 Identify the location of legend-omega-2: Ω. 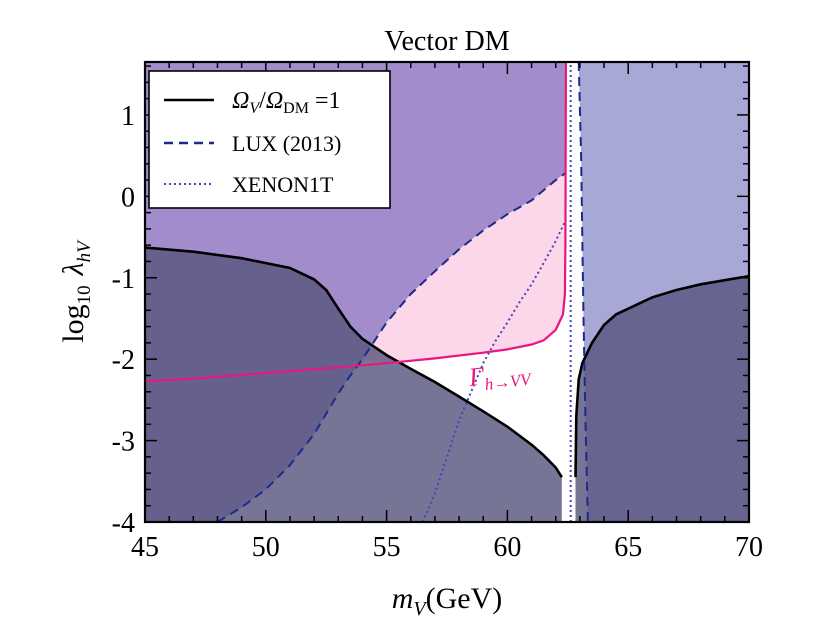
(274, 101).